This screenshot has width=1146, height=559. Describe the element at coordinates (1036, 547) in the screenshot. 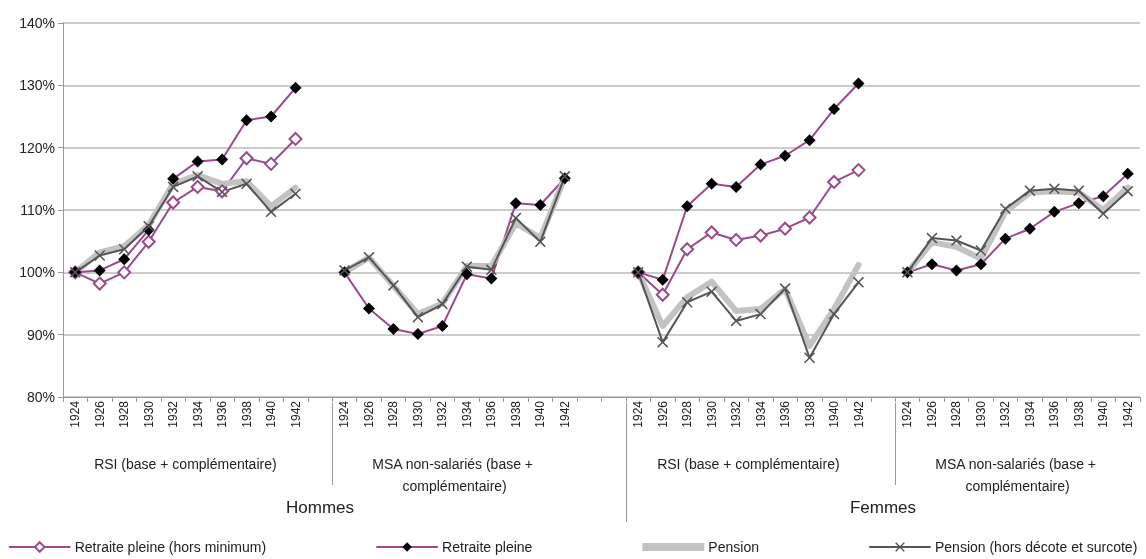

I see `legend-label: Pension (hors décote et surcote)` at that location.